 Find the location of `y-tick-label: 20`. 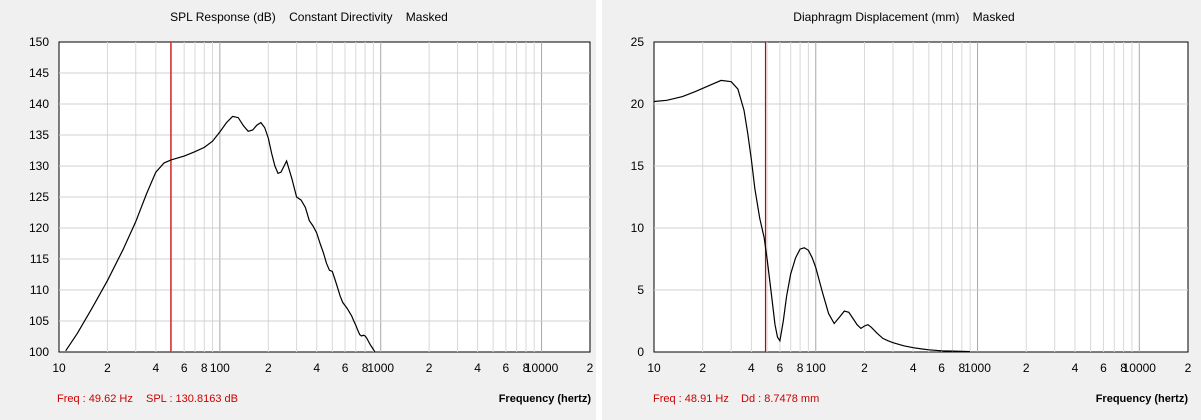

y-tick-label: 20 is located at coordinates (638, 104).